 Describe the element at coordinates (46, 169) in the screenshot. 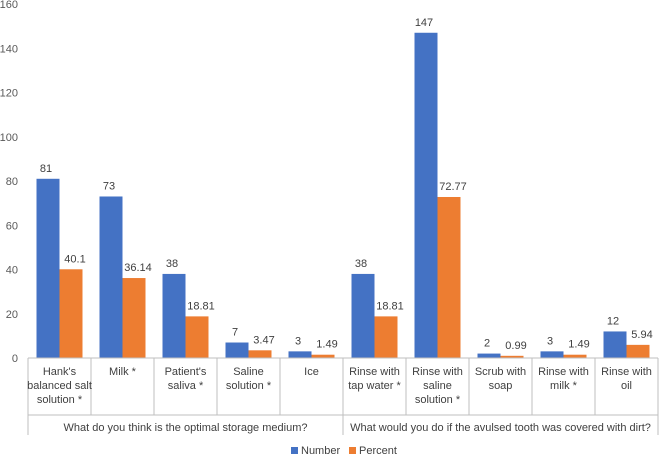

I see `data-label-number: 81` at that location.